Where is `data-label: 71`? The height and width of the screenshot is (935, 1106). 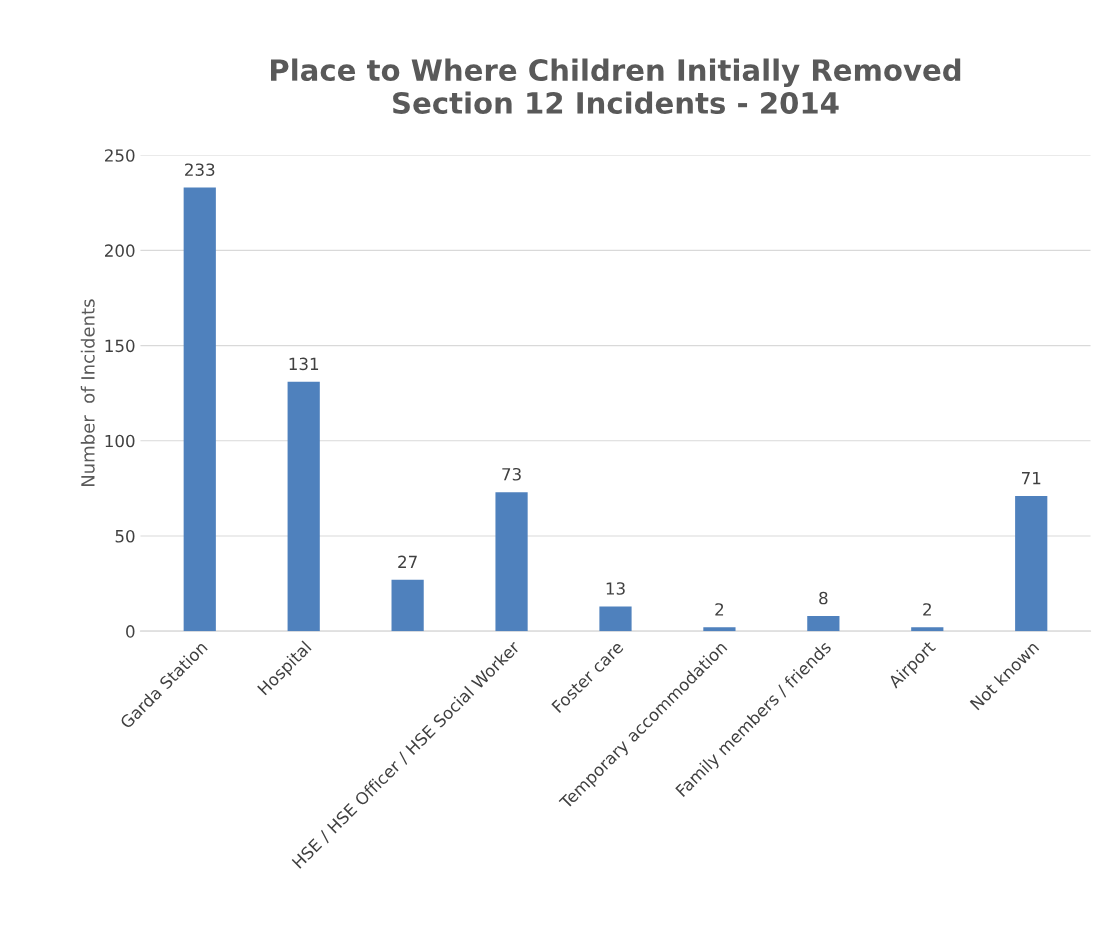 data-label: 71 is located at coordinates (1031, 478).